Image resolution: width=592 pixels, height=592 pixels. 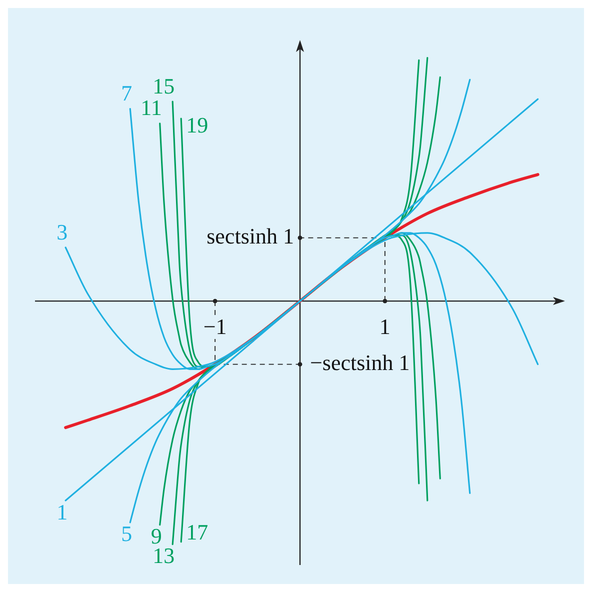 I want to click on series-label: 17, so click(x=197, y=532).